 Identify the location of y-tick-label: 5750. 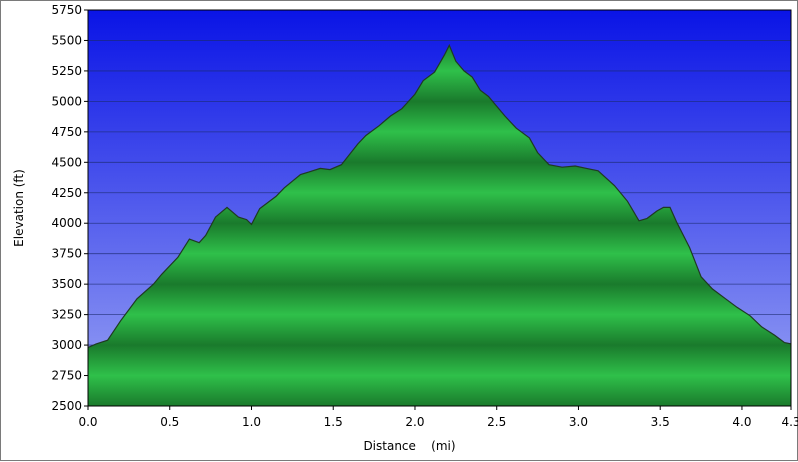
(66, 10).